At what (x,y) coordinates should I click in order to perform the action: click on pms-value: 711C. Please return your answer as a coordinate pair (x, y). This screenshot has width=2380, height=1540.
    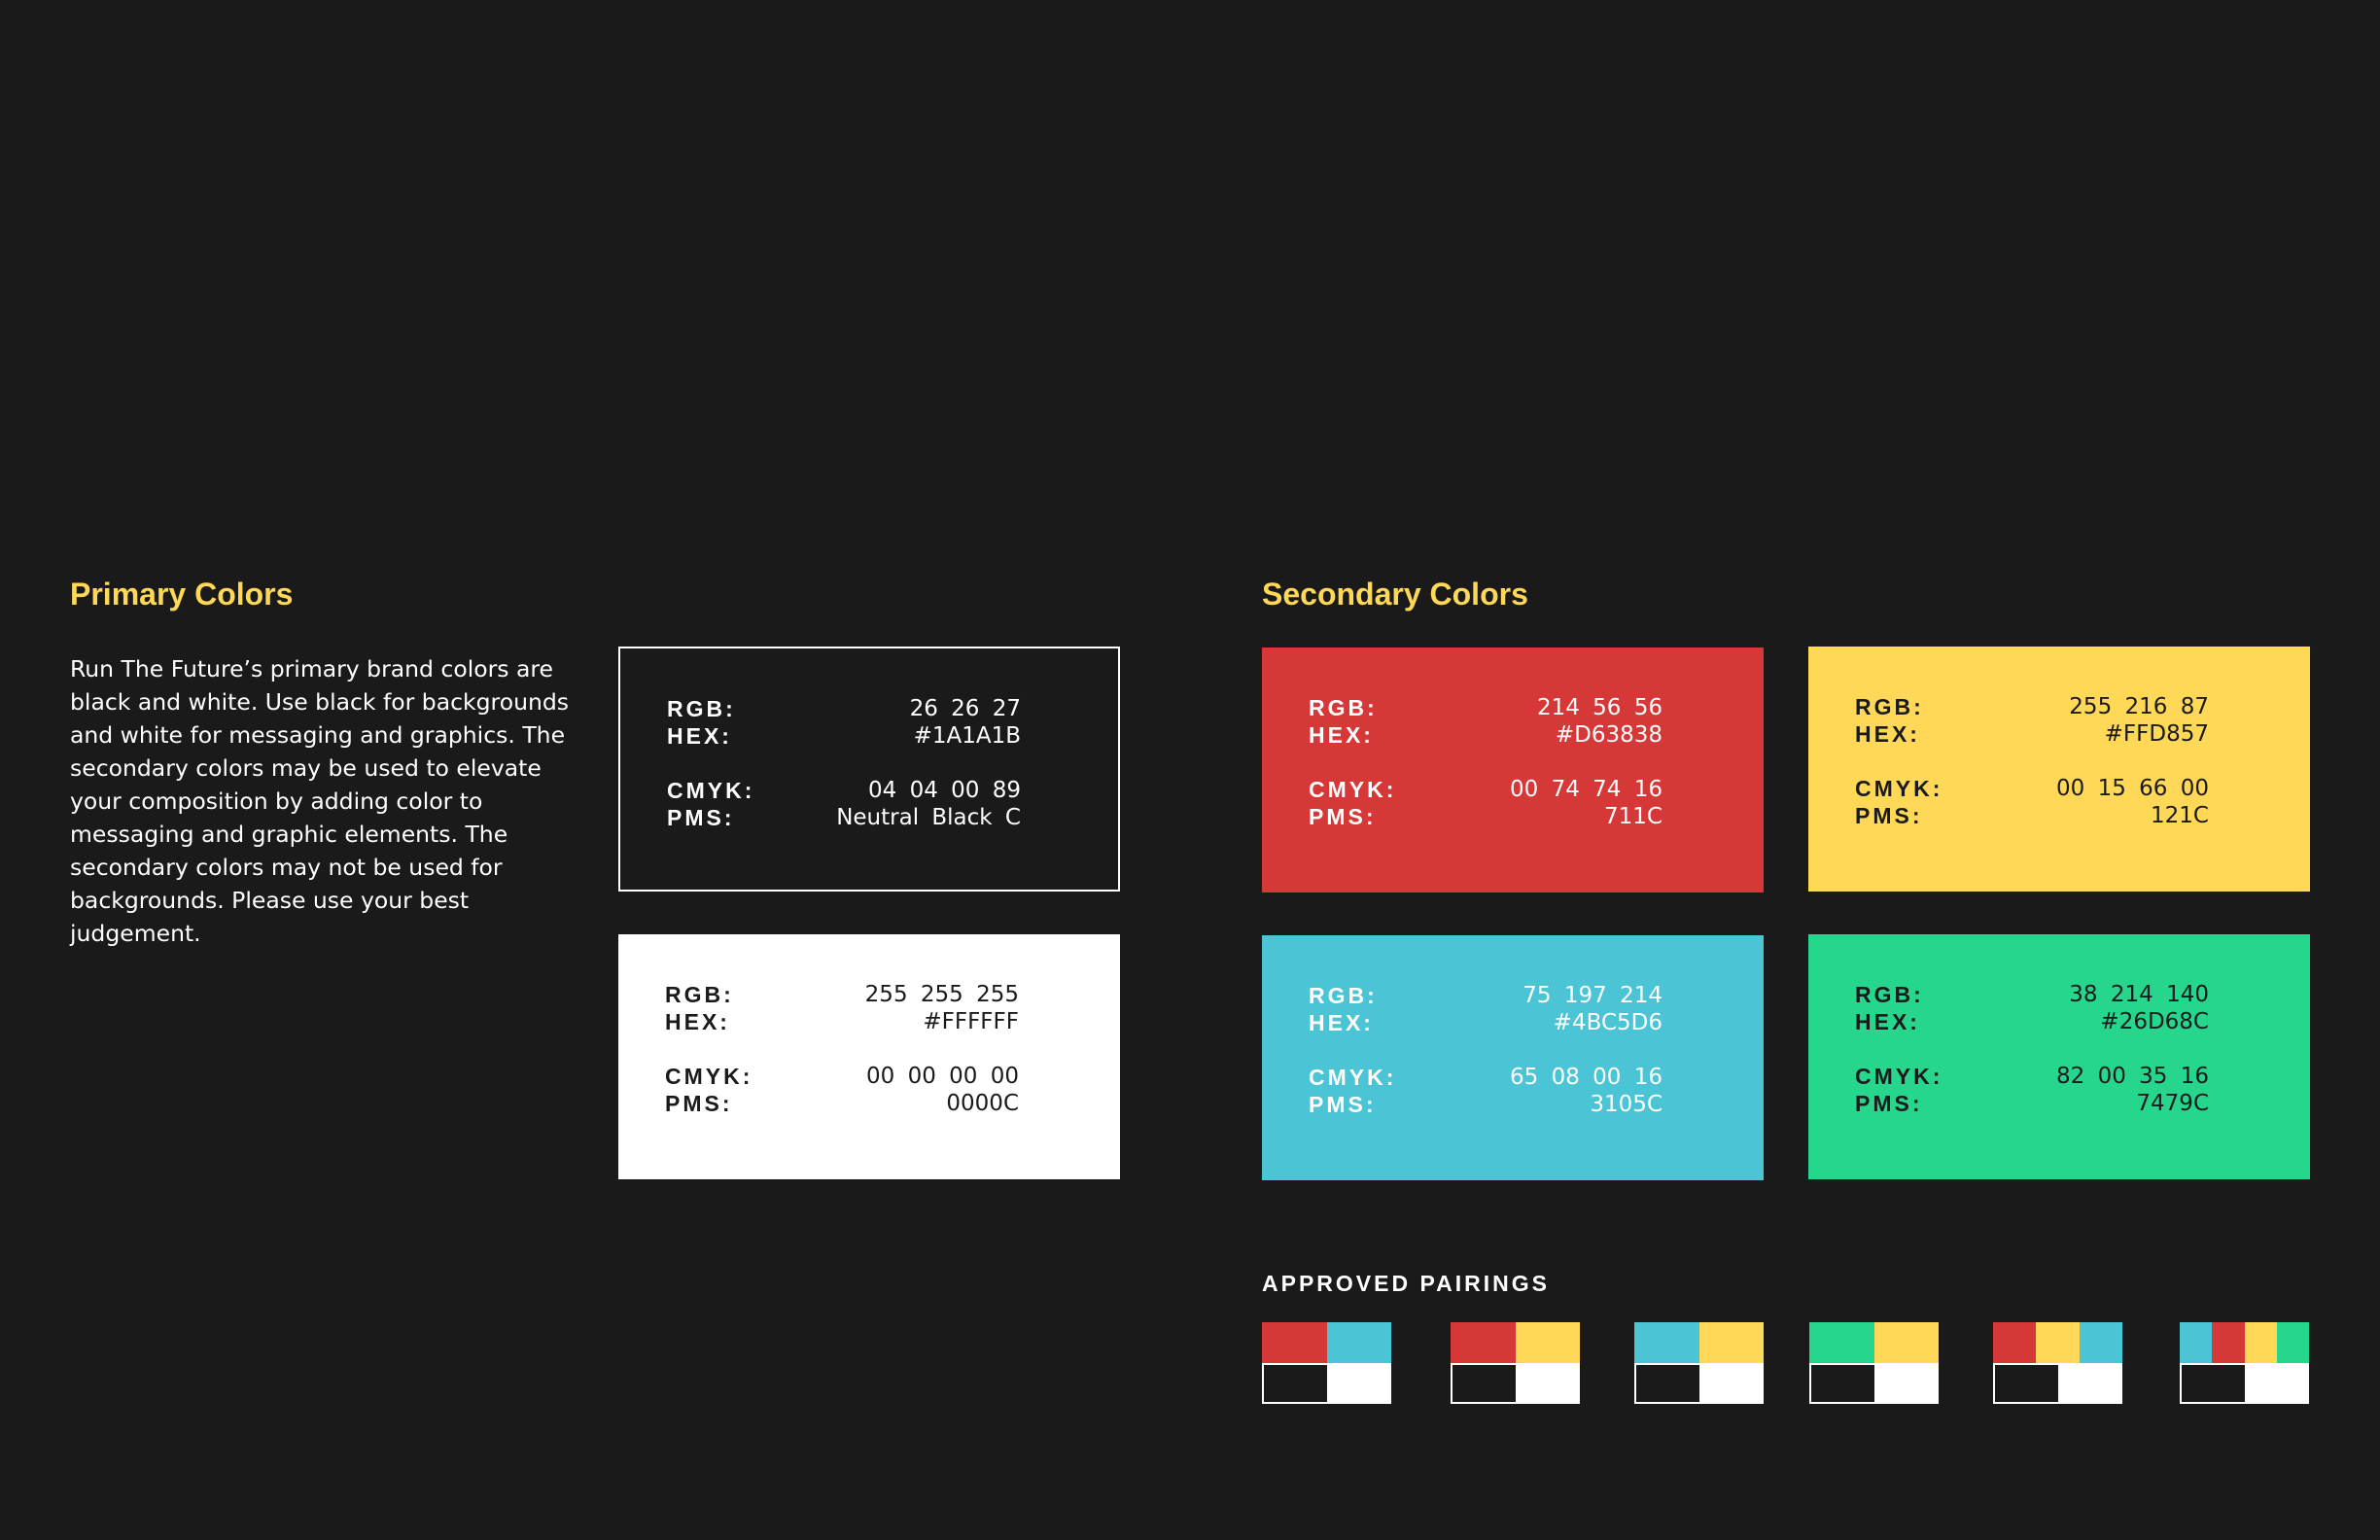
    Looking at the image, I should click on (1633, 816).